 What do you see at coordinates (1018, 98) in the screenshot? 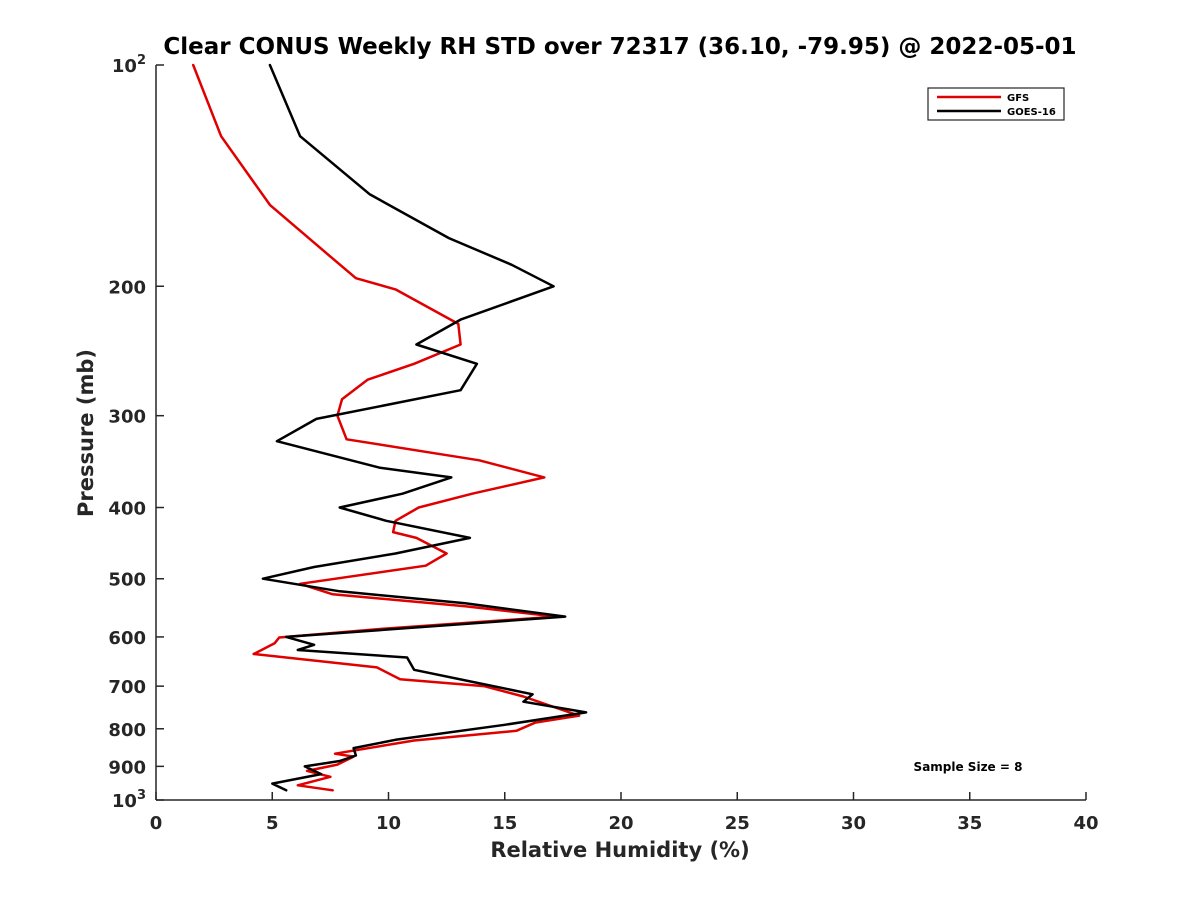
I see `legend-label-gfs: GFS` at bounding box center [1018, 98].